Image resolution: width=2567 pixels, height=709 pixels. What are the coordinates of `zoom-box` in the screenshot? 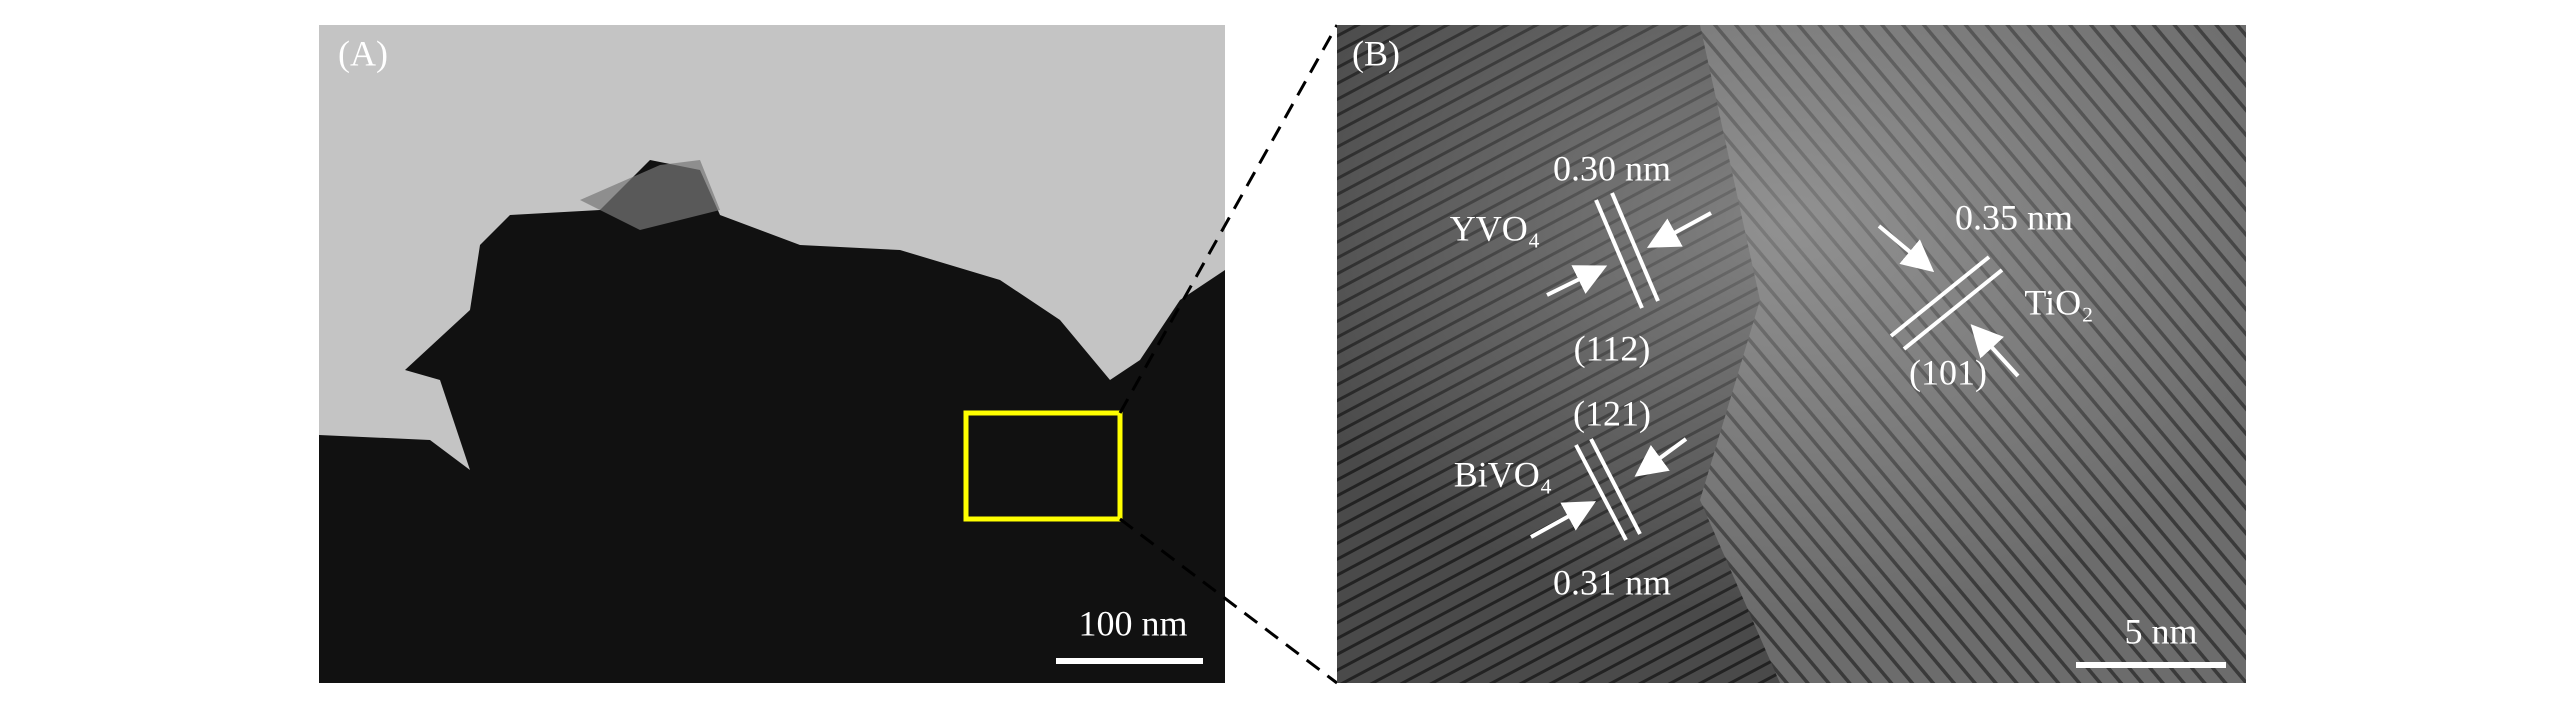 It's located at (1043, 466).